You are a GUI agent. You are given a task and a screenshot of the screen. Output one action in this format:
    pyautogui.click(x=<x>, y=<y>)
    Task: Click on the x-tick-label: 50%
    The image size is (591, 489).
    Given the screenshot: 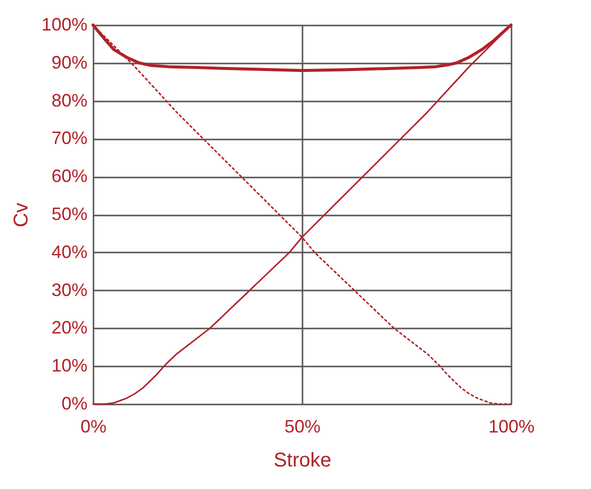 What is the action you would take?
    pyautogui.click(x=302, y=426)
    